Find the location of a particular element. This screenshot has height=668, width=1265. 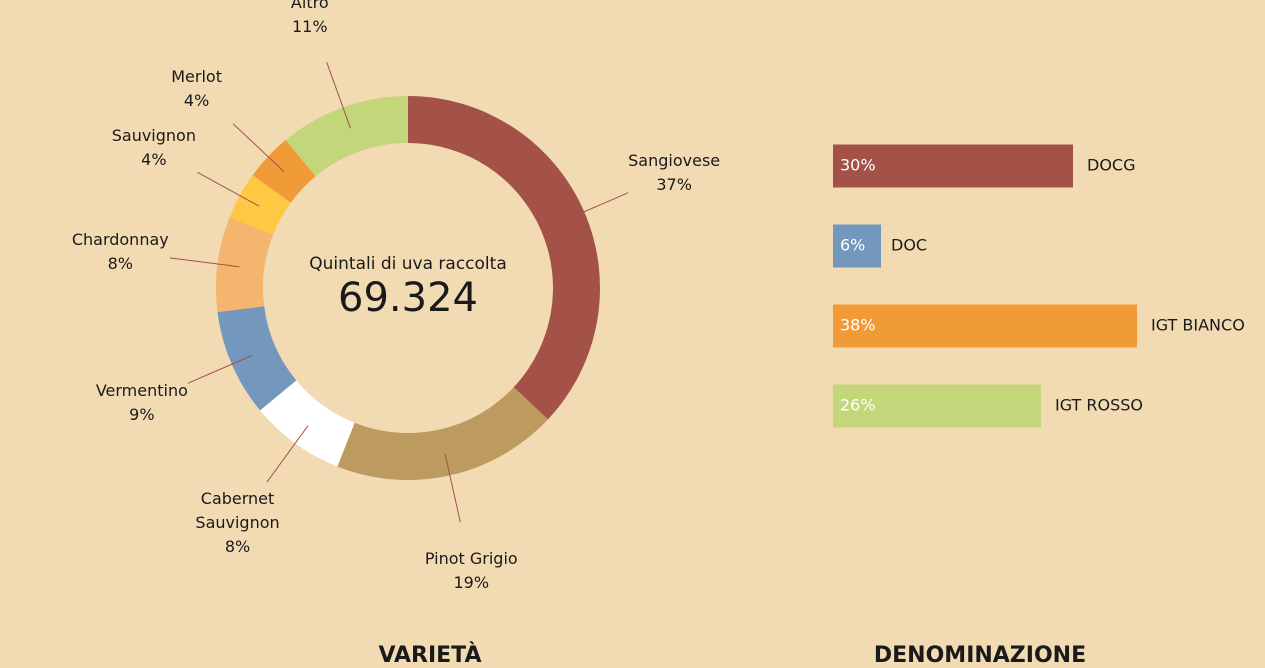

slice-label: Merlot 4% is located at coordinates (196, 89).